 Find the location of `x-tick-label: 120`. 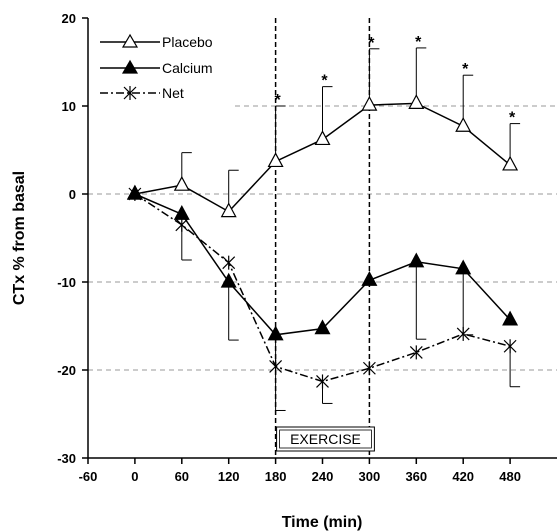

x-tick-label: 120 is located at coordinates (229, 476).